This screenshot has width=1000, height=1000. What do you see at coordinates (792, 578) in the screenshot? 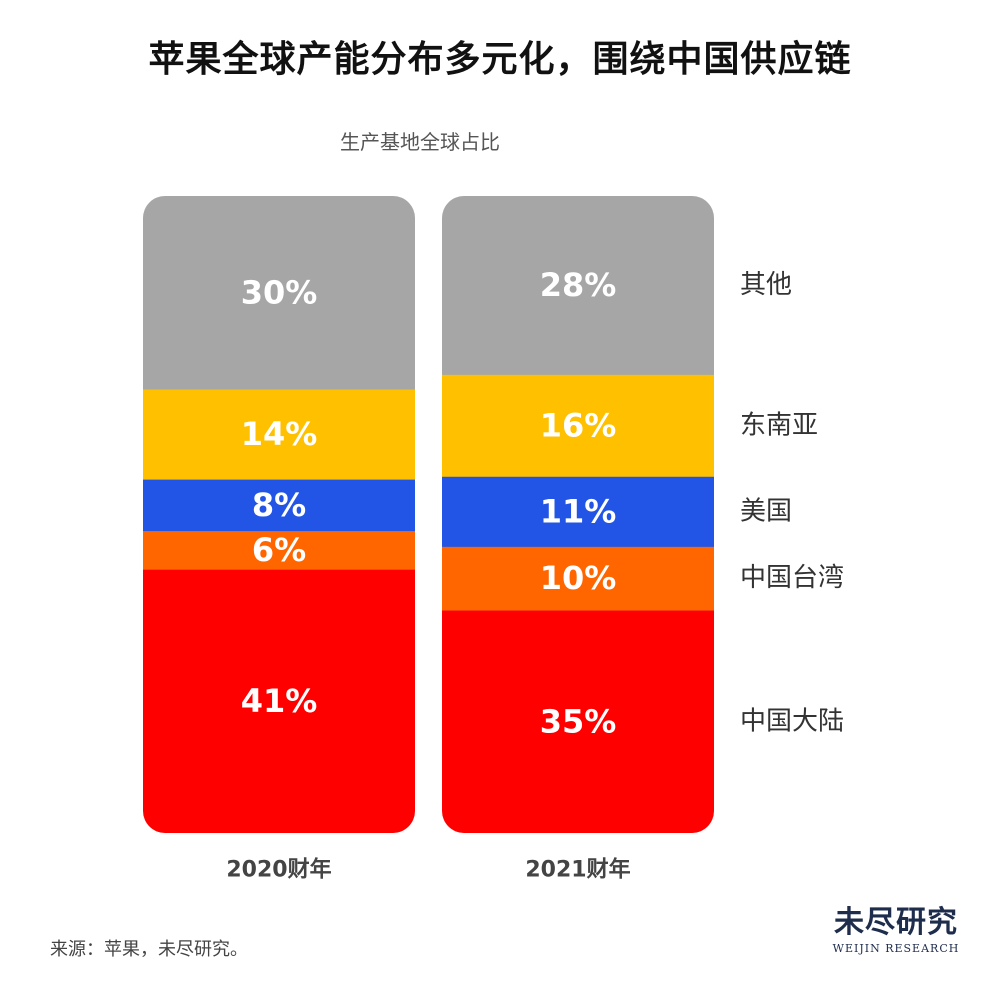
I see `legend-label: 中国台湾` at bounding box center [792, 578].